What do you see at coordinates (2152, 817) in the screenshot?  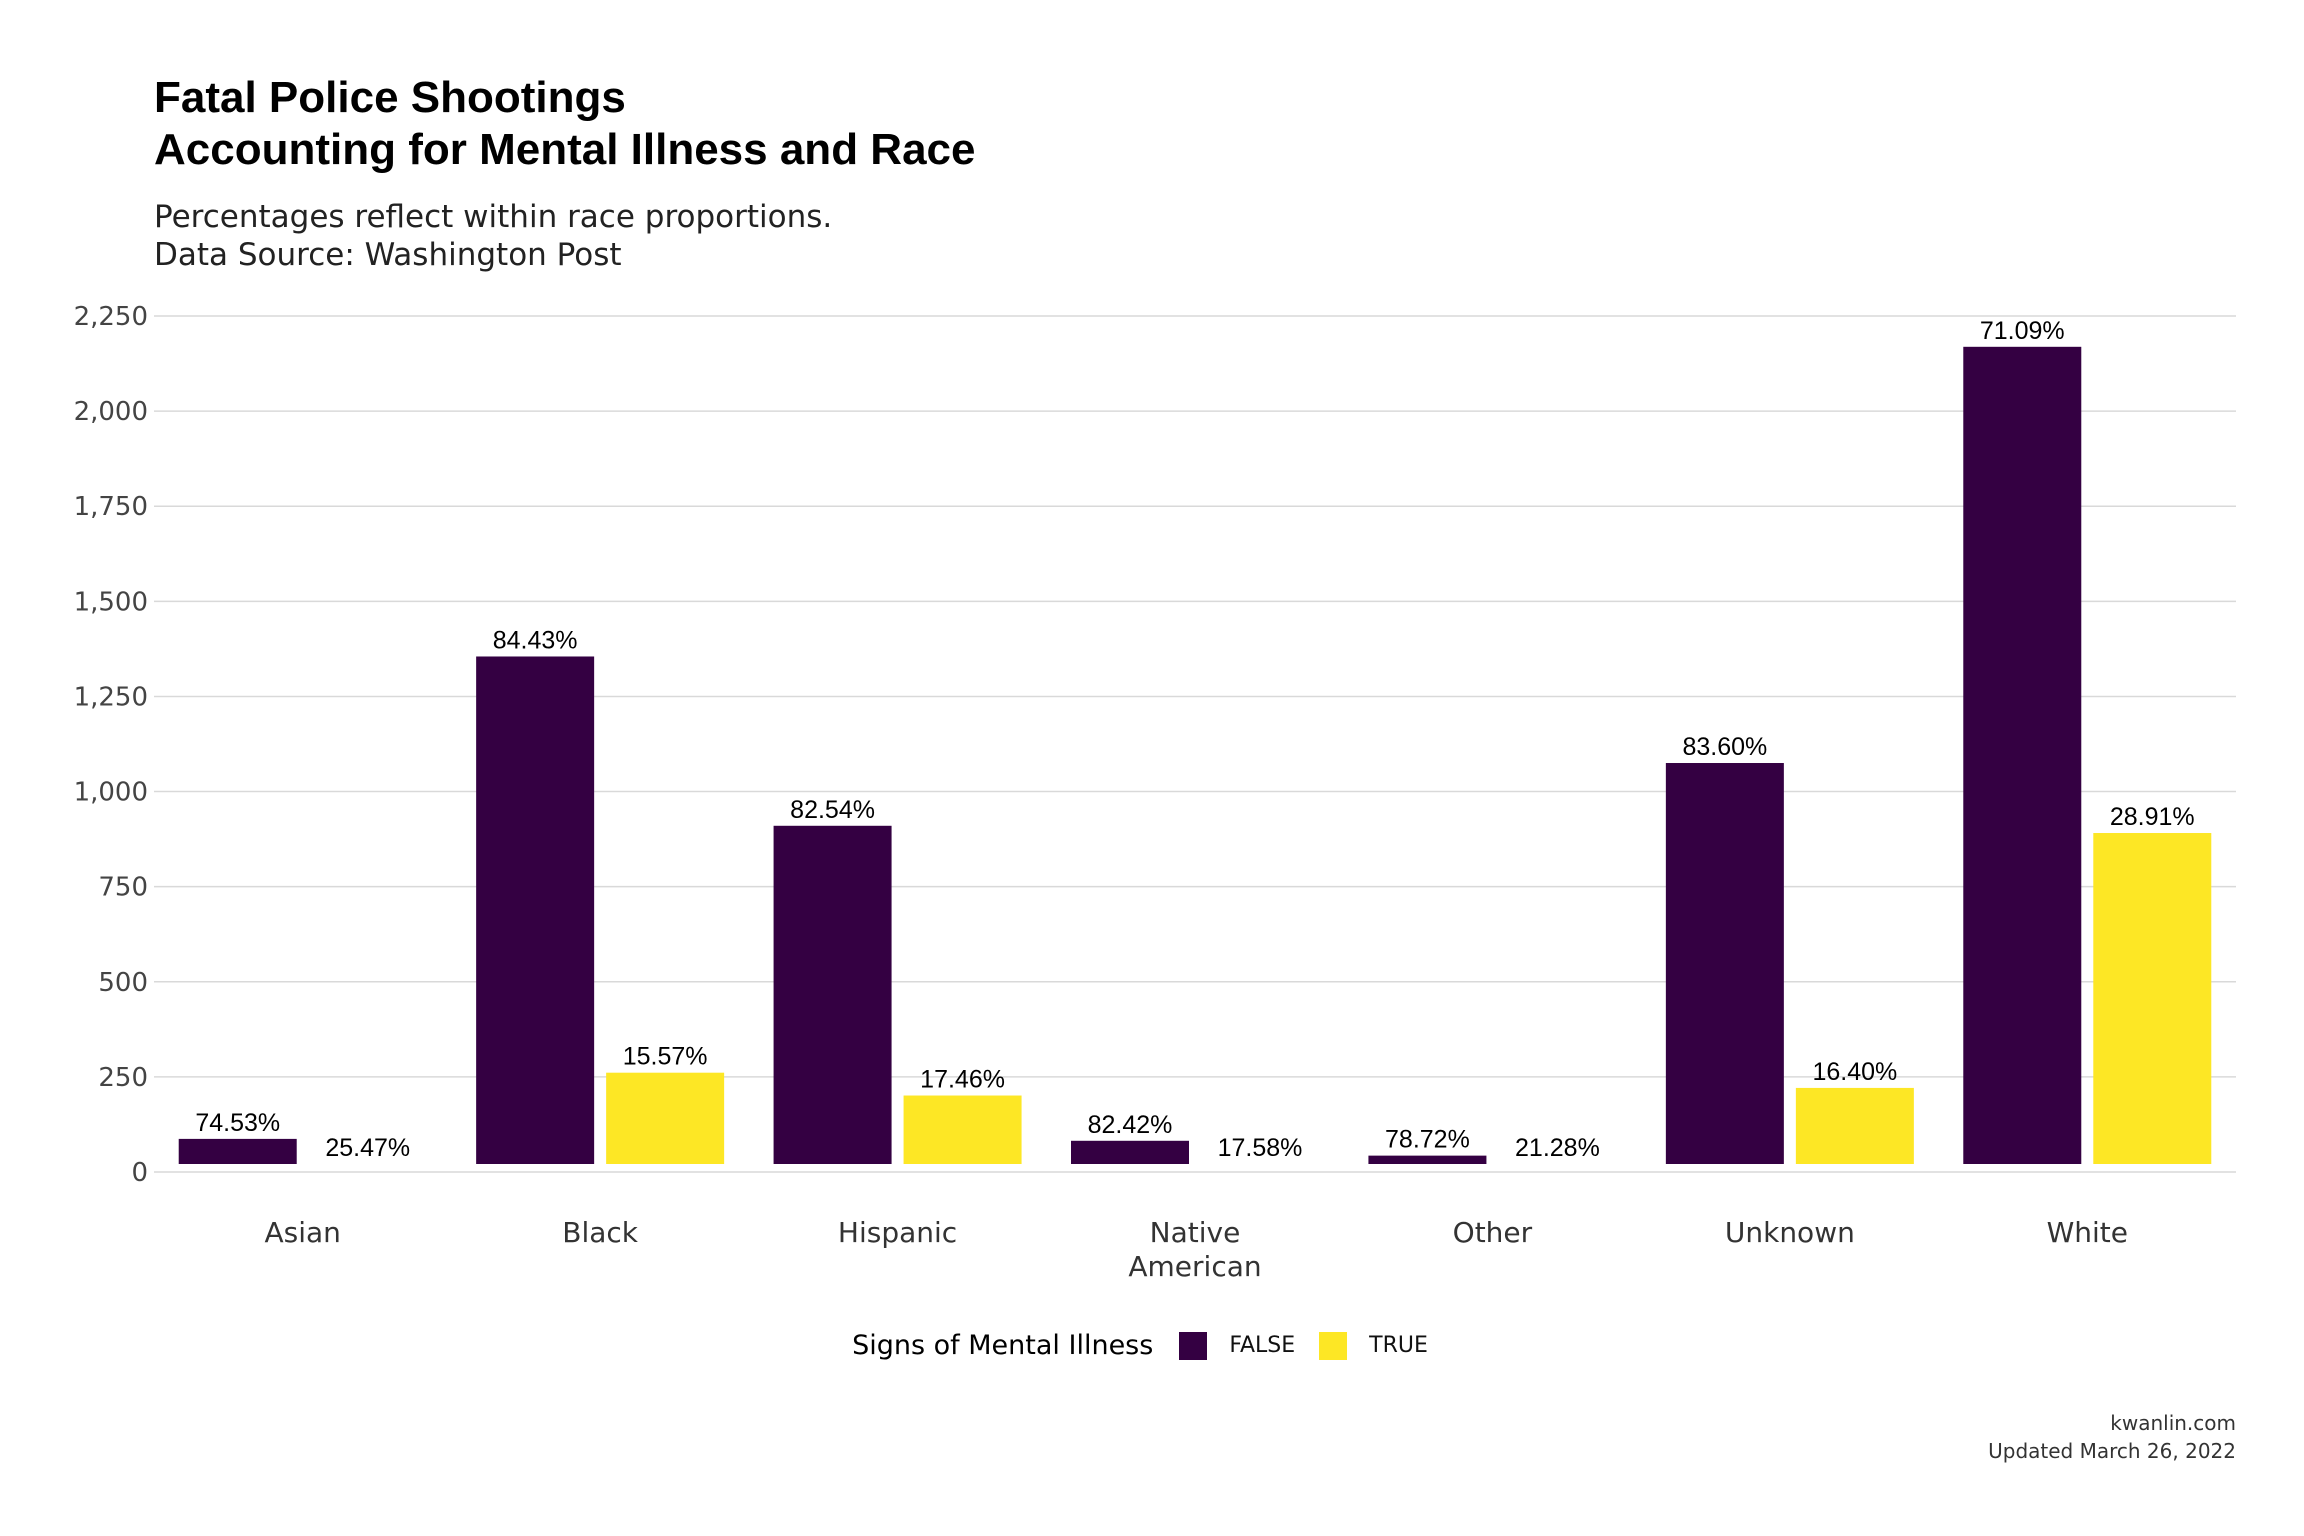 I see `data-label-white-true: 28.91%` at bounding box center [2152, 817].